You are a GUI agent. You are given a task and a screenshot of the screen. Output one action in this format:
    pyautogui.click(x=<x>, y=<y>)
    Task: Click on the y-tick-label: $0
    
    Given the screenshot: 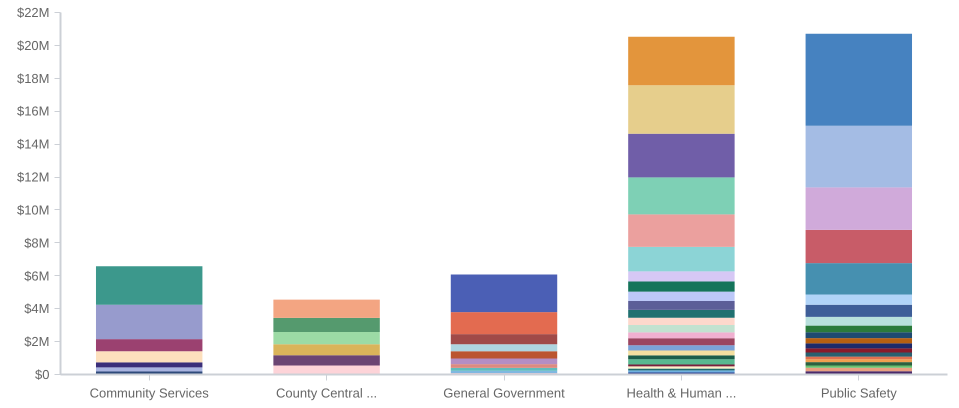 What is the action you would take?
    pyautogui.click(x=42, y=374)
    